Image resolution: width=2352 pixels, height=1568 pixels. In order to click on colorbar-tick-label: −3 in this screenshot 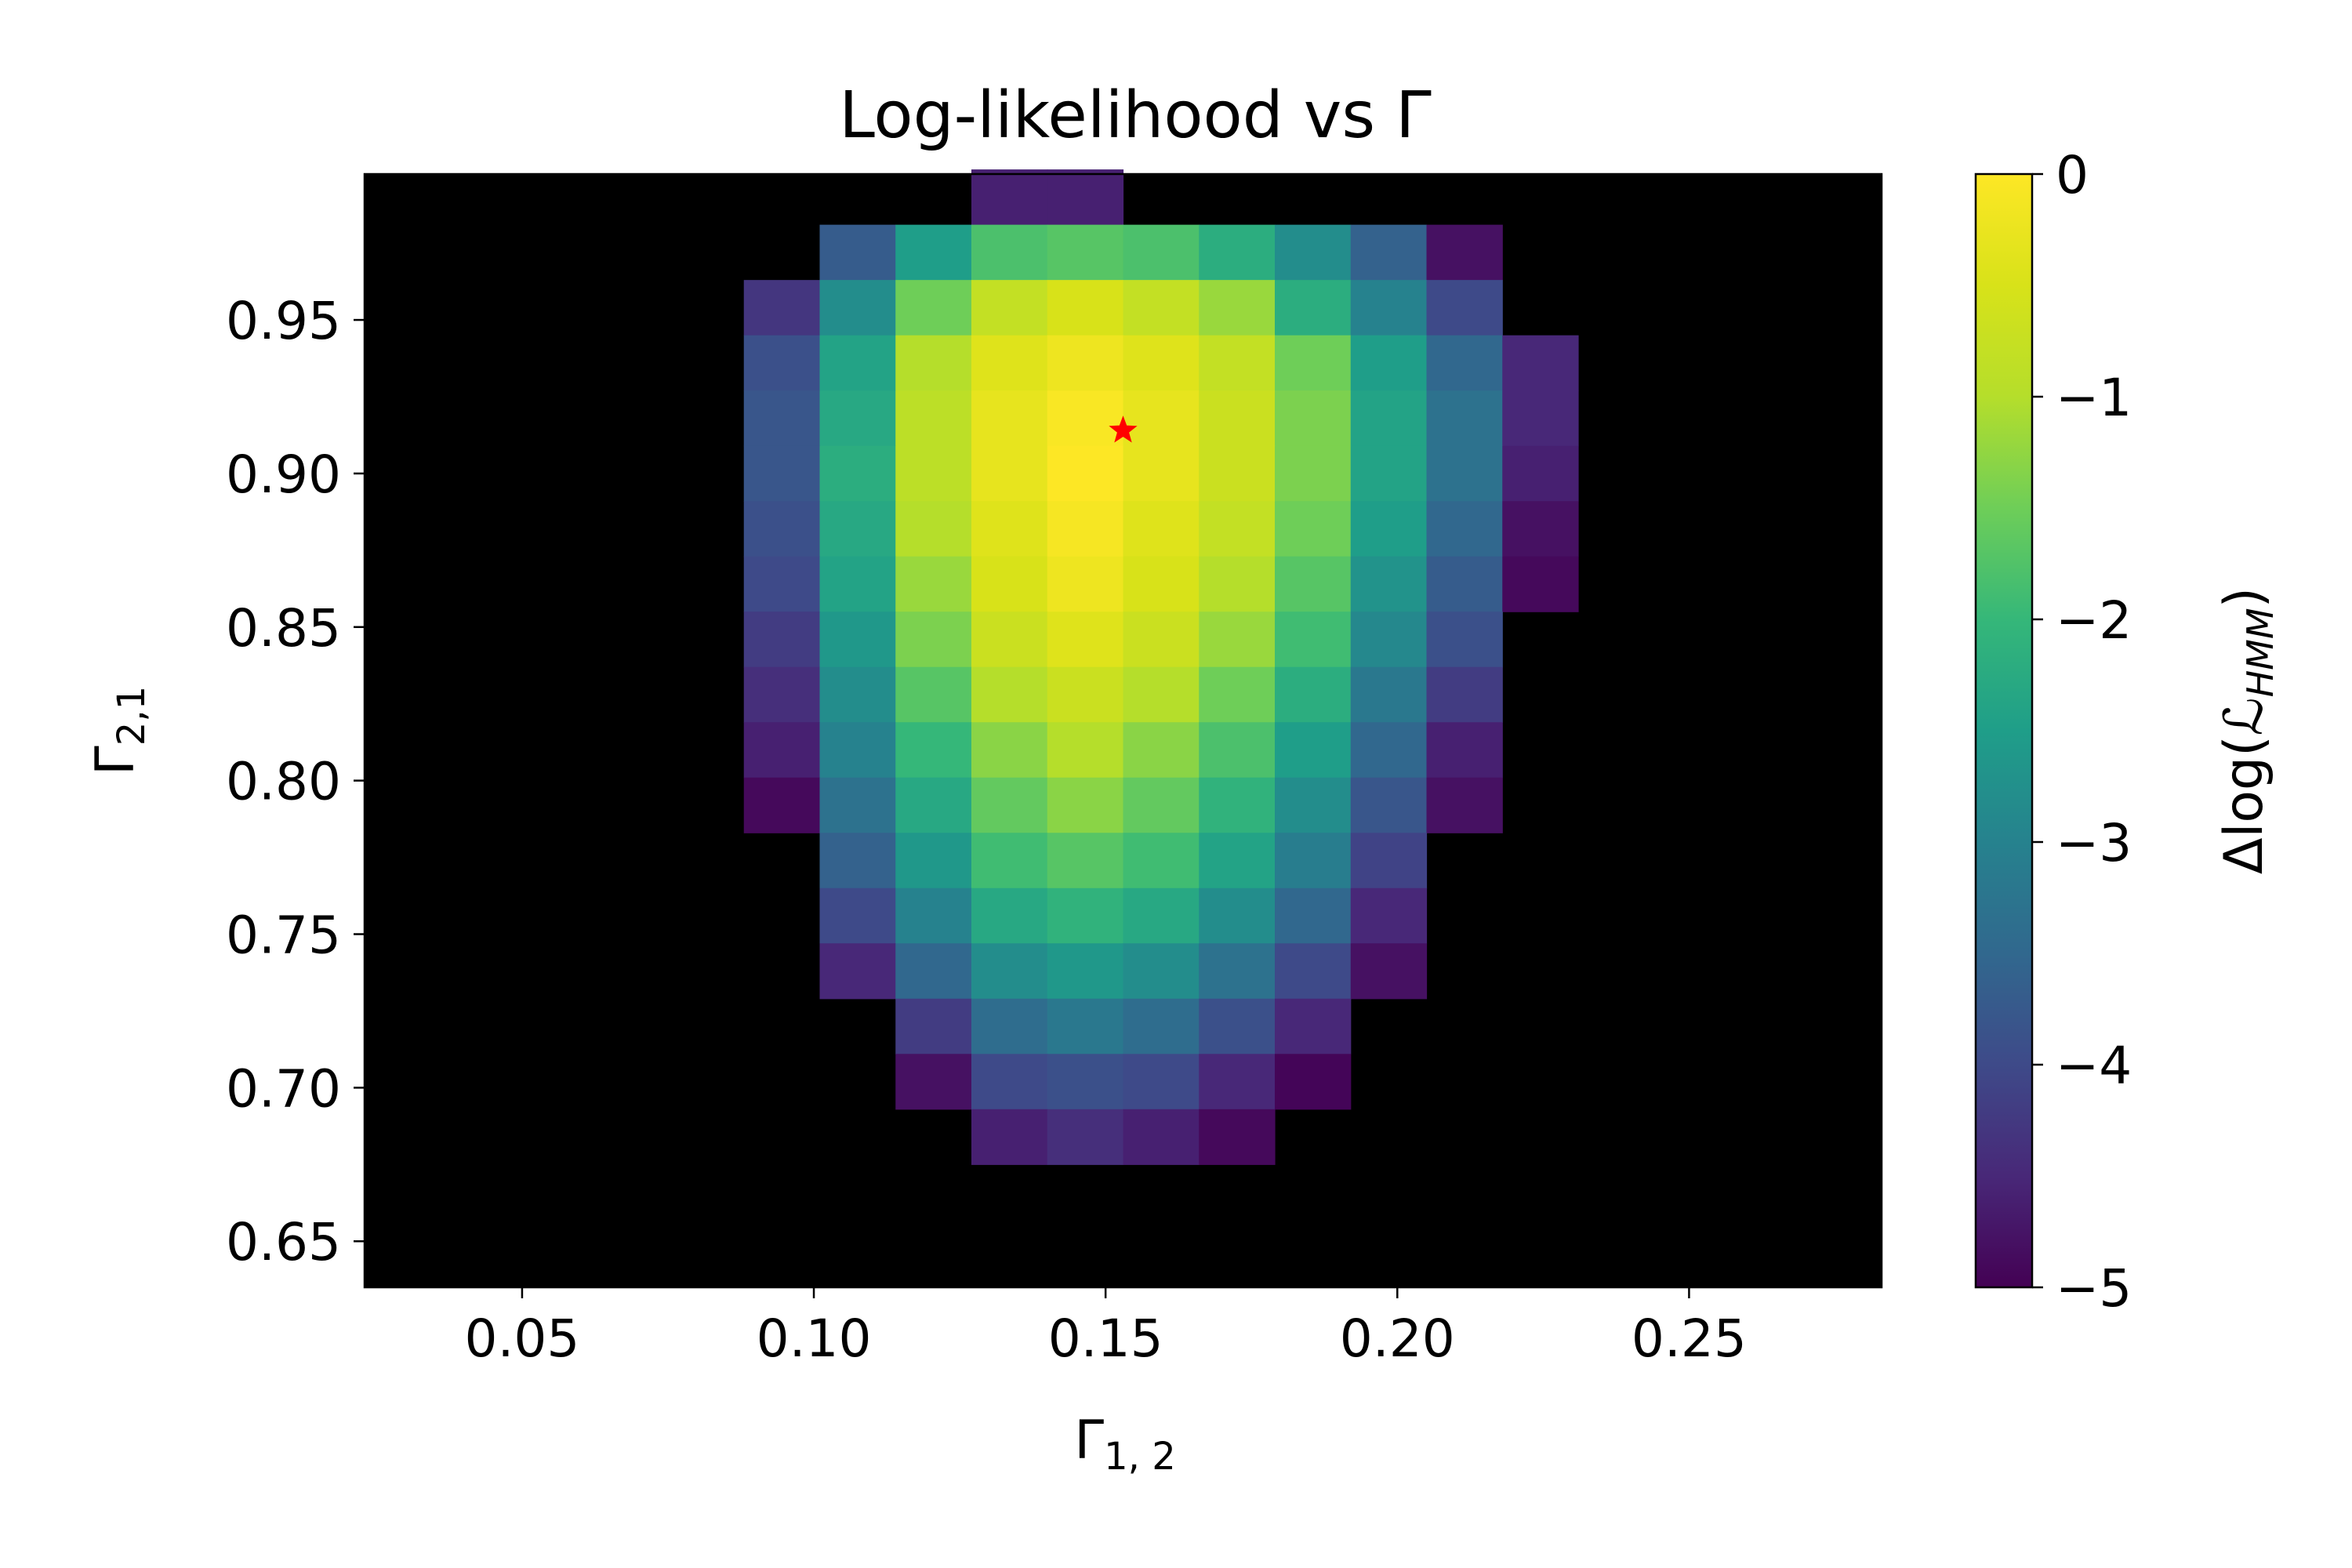, I will do `click(2094, 843)`.